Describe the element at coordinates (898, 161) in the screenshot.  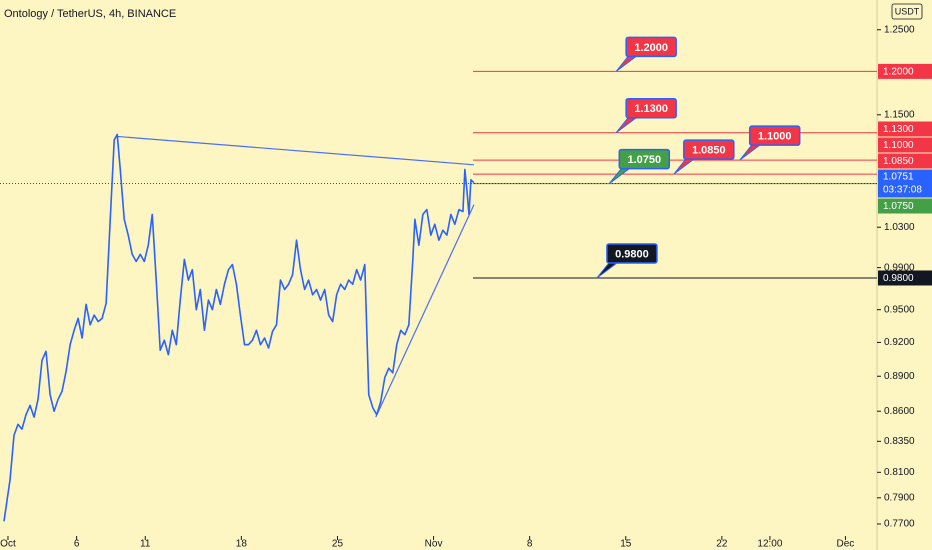
I see `axis-price-label: 1.0850` at that location.